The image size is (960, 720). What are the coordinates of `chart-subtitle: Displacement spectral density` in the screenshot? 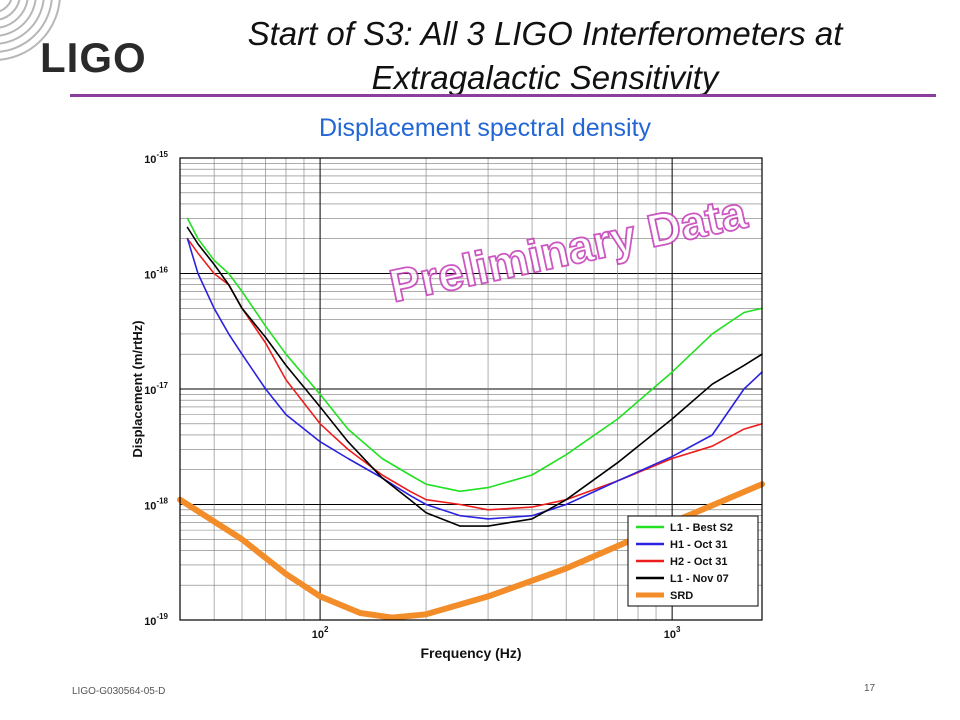 It's located at (485, 128).